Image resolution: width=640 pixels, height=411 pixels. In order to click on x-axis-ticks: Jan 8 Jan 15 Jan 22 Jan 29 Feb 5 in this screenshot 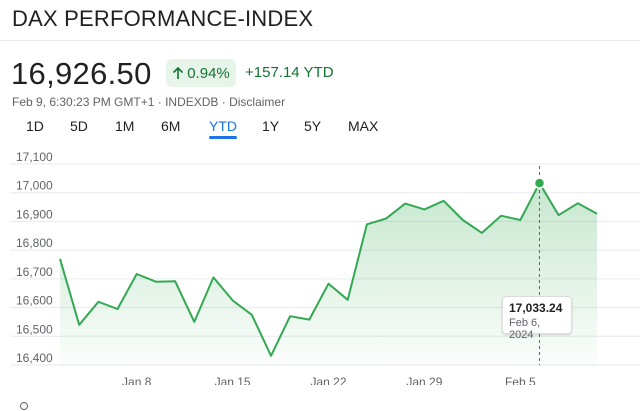, I will do `click(329, 380)`.